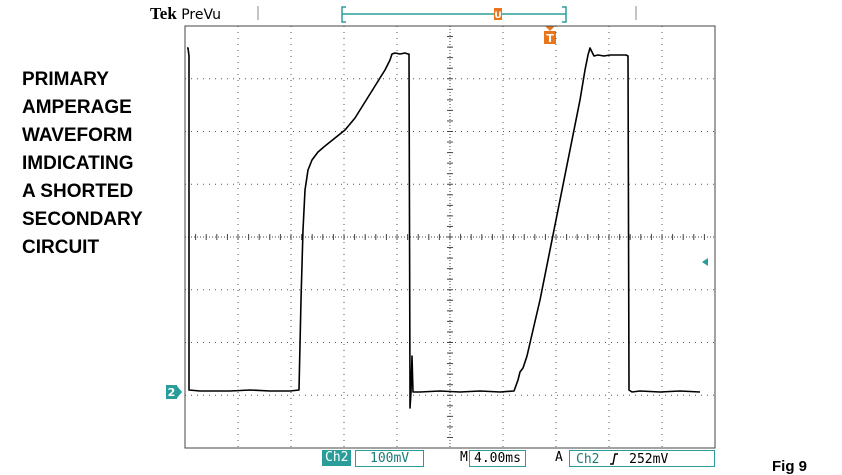  Describe the element at coordinates (201, 15) in the screenshot. I see `prevu-mode-label: PreVu` at that location.